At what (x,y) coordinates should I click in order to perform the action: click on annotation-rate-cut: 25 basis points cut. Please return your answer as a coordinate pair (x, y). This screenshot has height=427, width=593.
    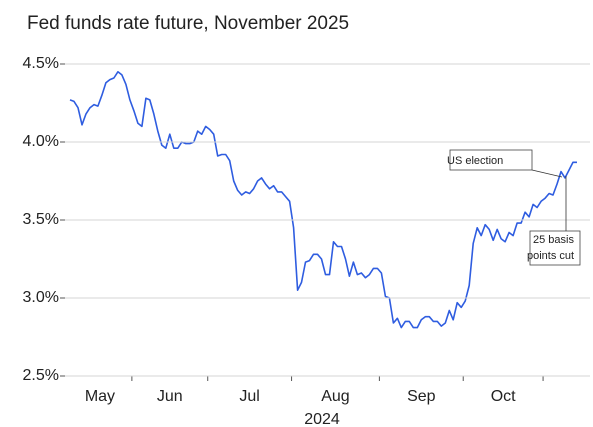
    Looking at the image, I should click on (554, 221).